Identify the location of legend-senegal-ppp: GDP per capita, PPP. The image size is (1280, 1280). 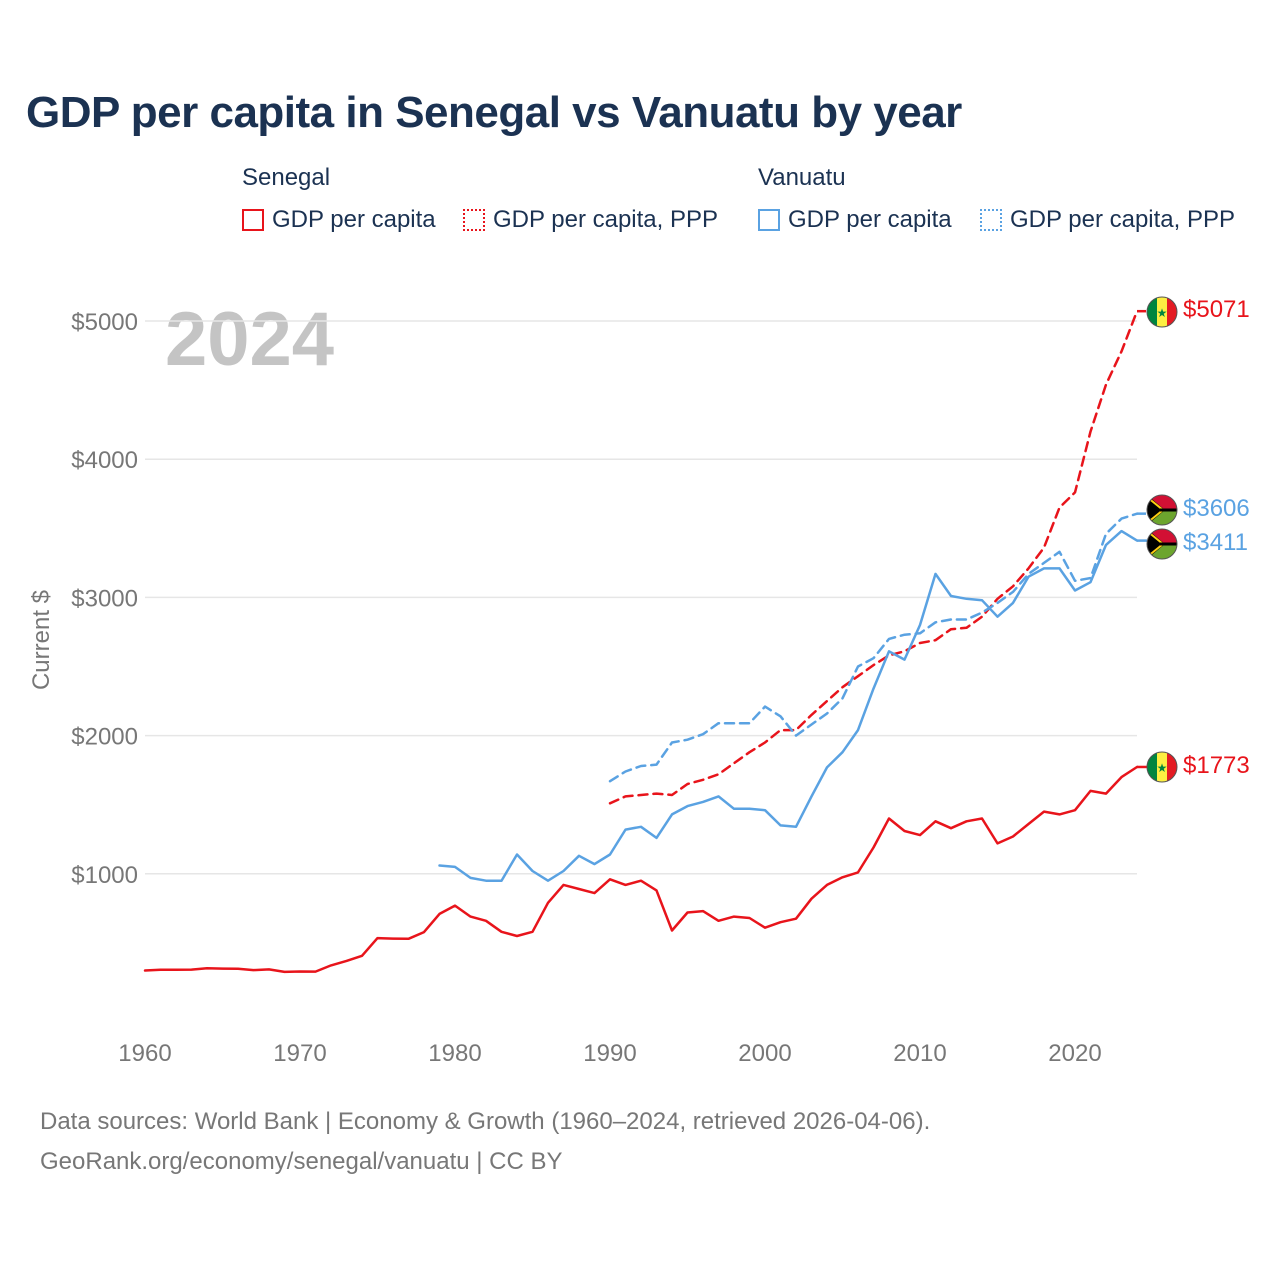
(590, 220).